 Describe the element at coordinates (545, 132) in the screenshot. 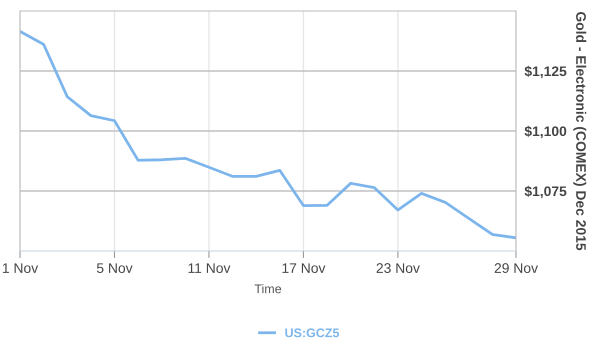

I see `y-tick-label: $1,100` at that location.